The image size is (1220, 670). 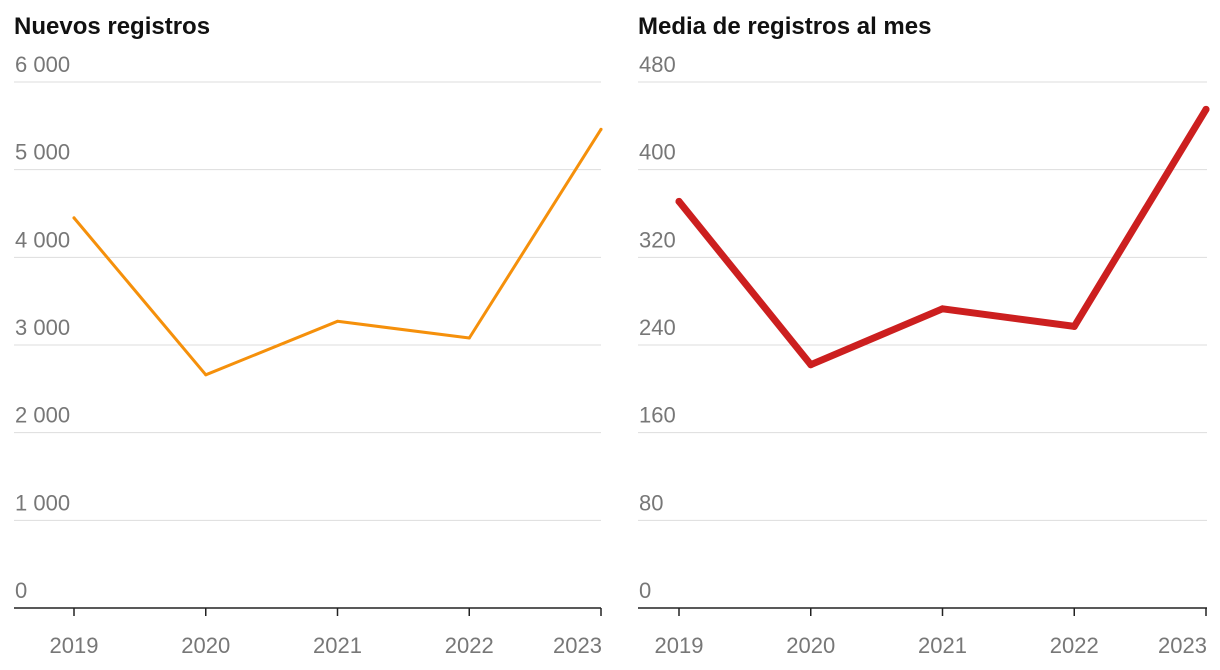 I want to click on y-tick-label: 1 000, so click(x=42, y=502).